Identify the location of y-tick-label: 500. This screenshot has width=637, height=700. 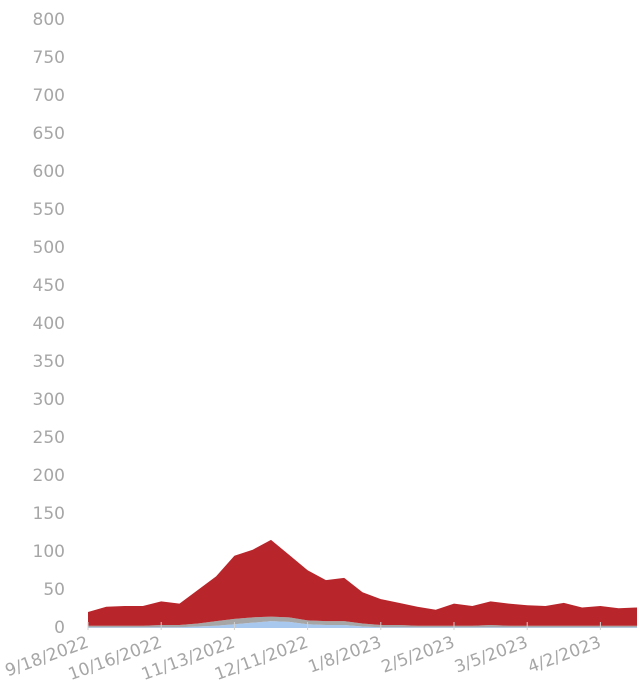
(49, 248).